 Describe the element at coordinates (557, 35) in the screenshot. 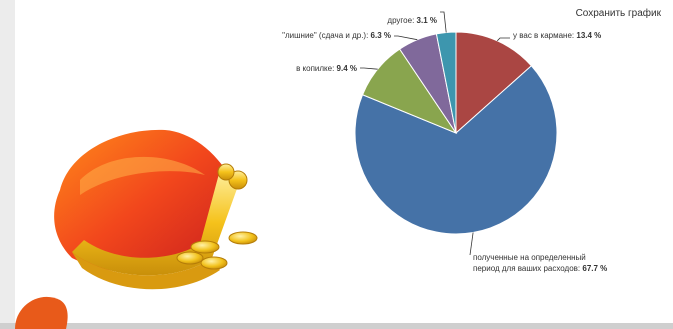

I see `slice-label: у вас в кармане: 13.4 %` at that location.